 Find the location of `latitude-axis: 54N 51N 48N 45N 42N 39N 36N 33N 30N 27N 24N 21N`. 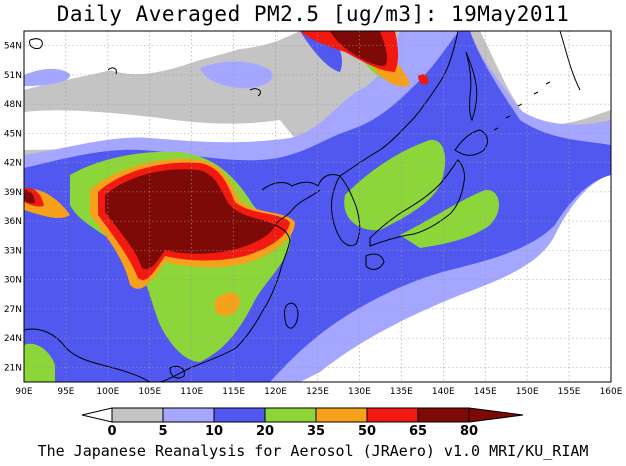

latitude-axis: 54N 51N 48N 45N 42N 39N 36N 33N 30N 27N 24N 21N is located at coordinates (13, 208).